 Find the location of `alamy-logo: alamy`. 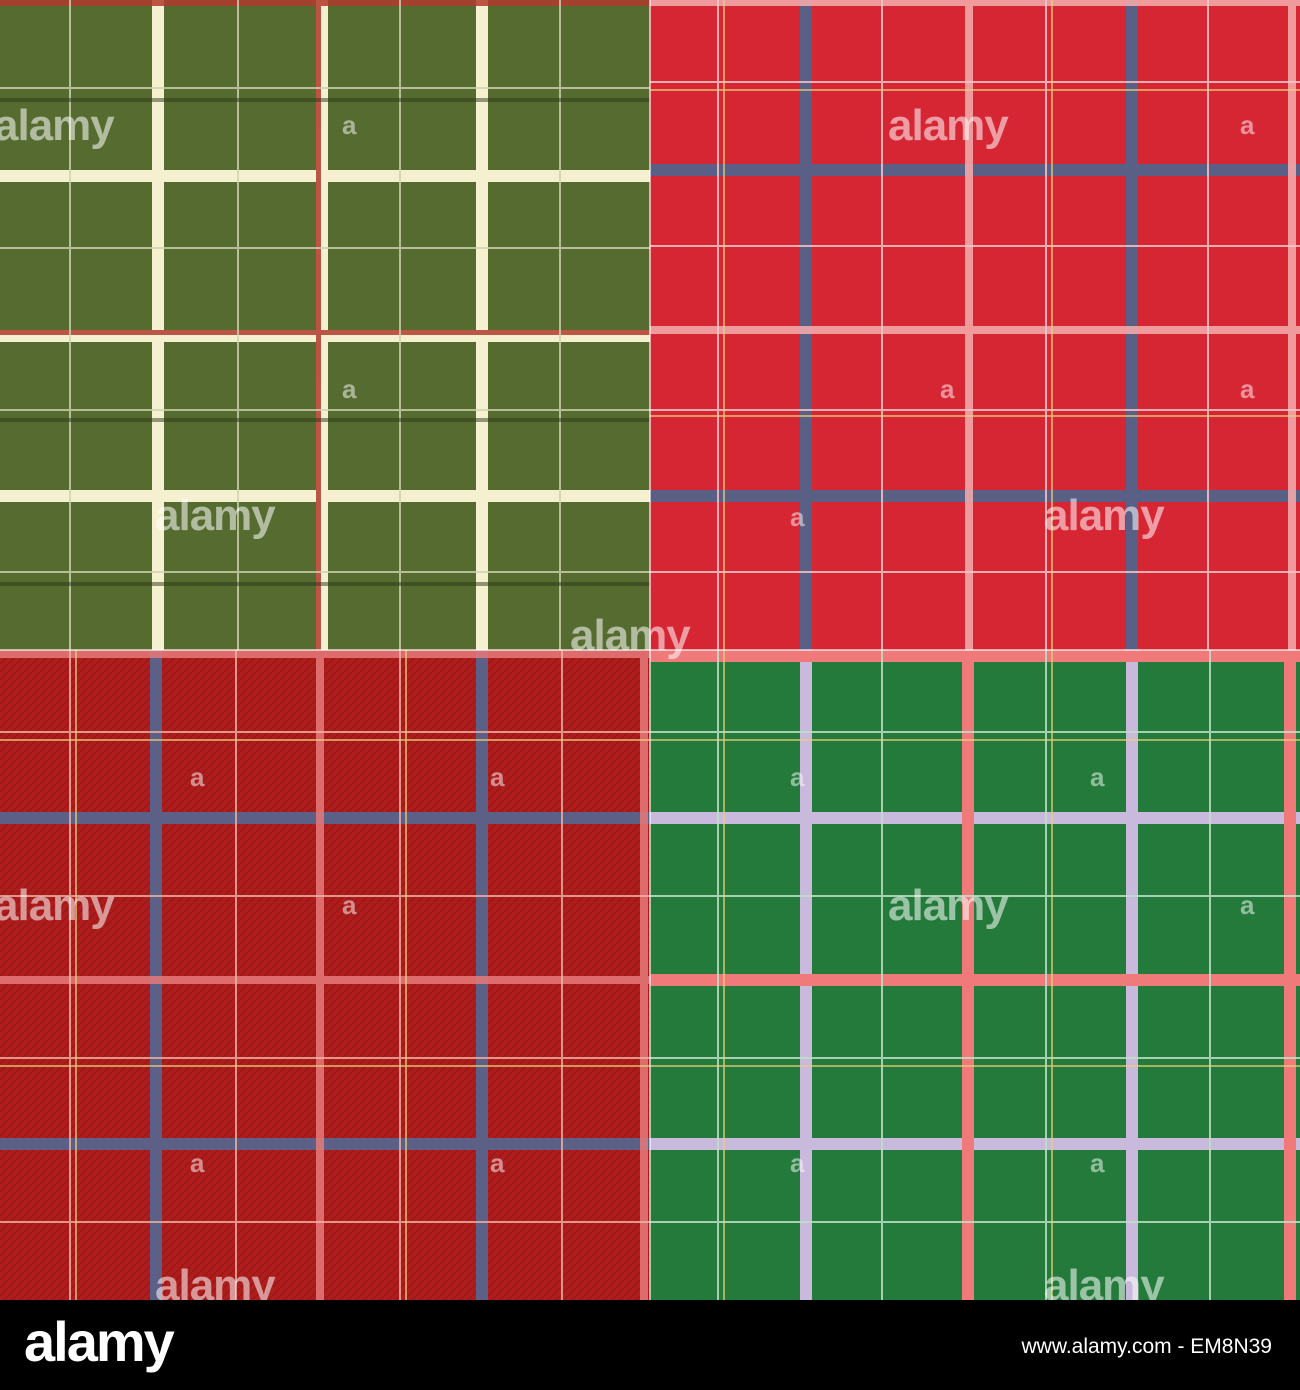

alamy-logo: alamy is located at coordinates (99, 1341).